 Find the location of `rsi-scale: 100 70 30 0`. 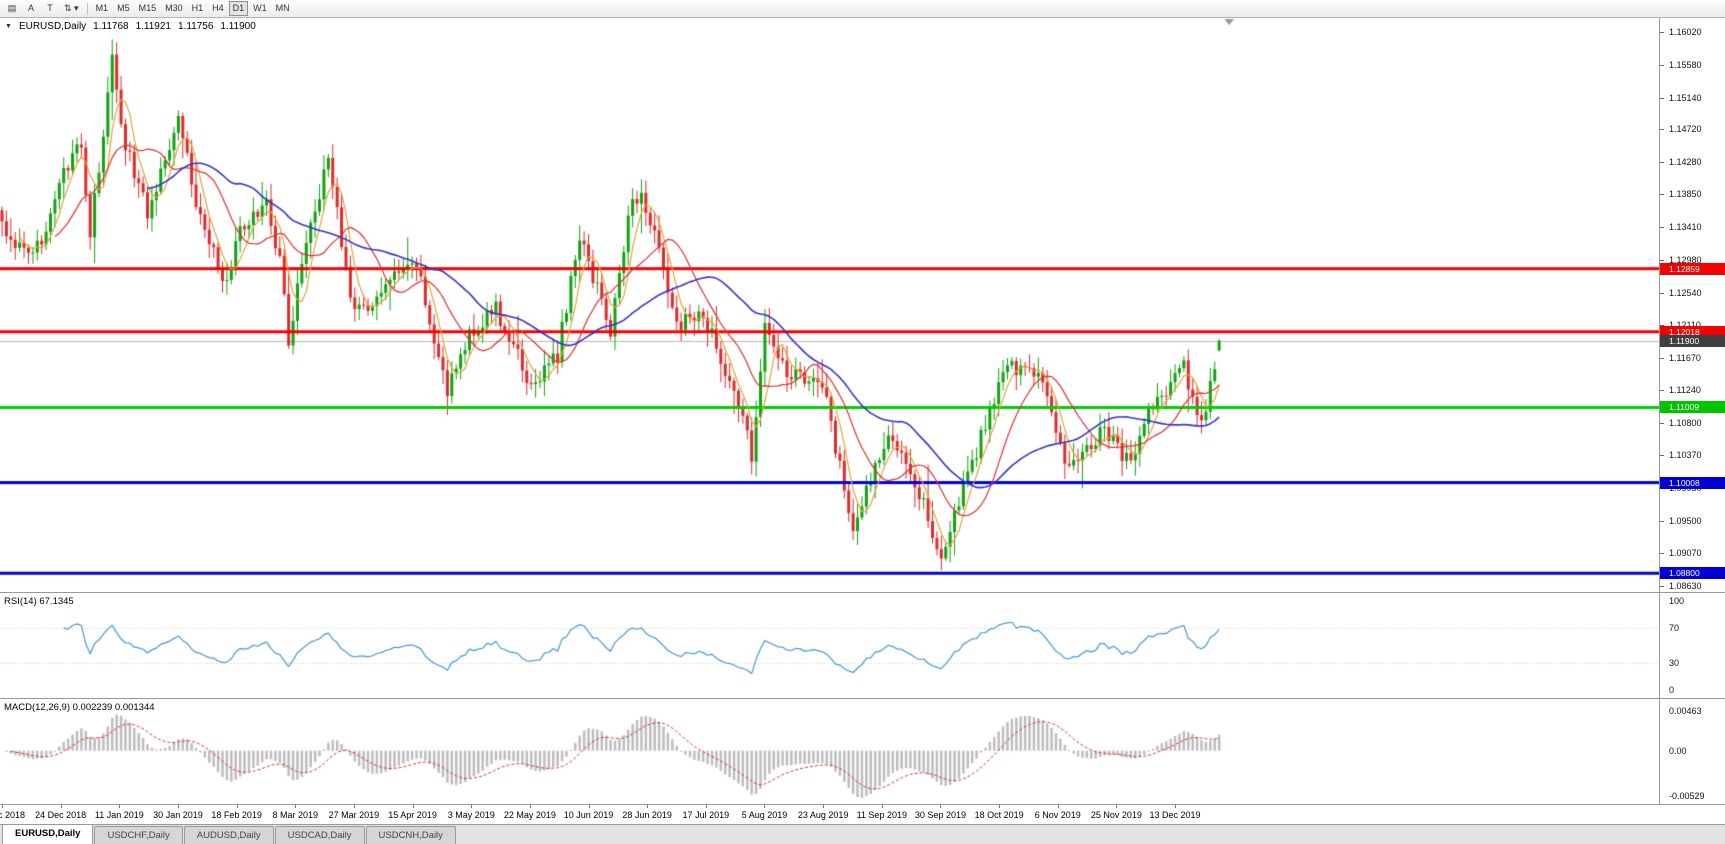

rsi-scale: 100 70 30 0 is located at coordinates (1692, 645).